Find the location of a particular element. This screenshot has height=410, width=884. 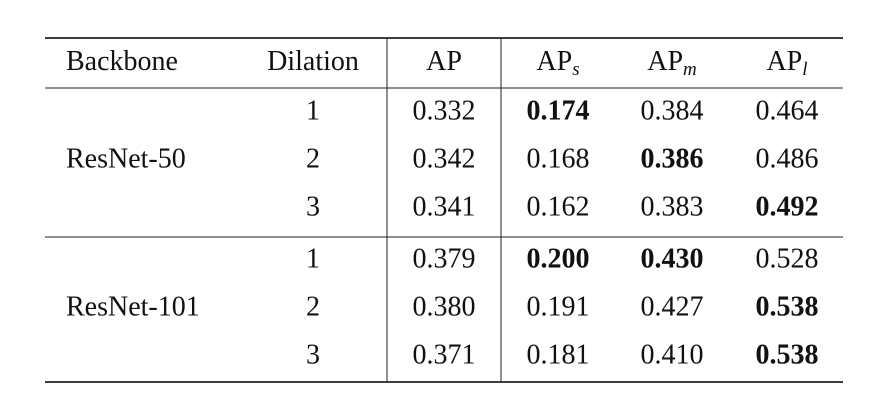

header-cell: Dilation is located at coordinates (313, 61).